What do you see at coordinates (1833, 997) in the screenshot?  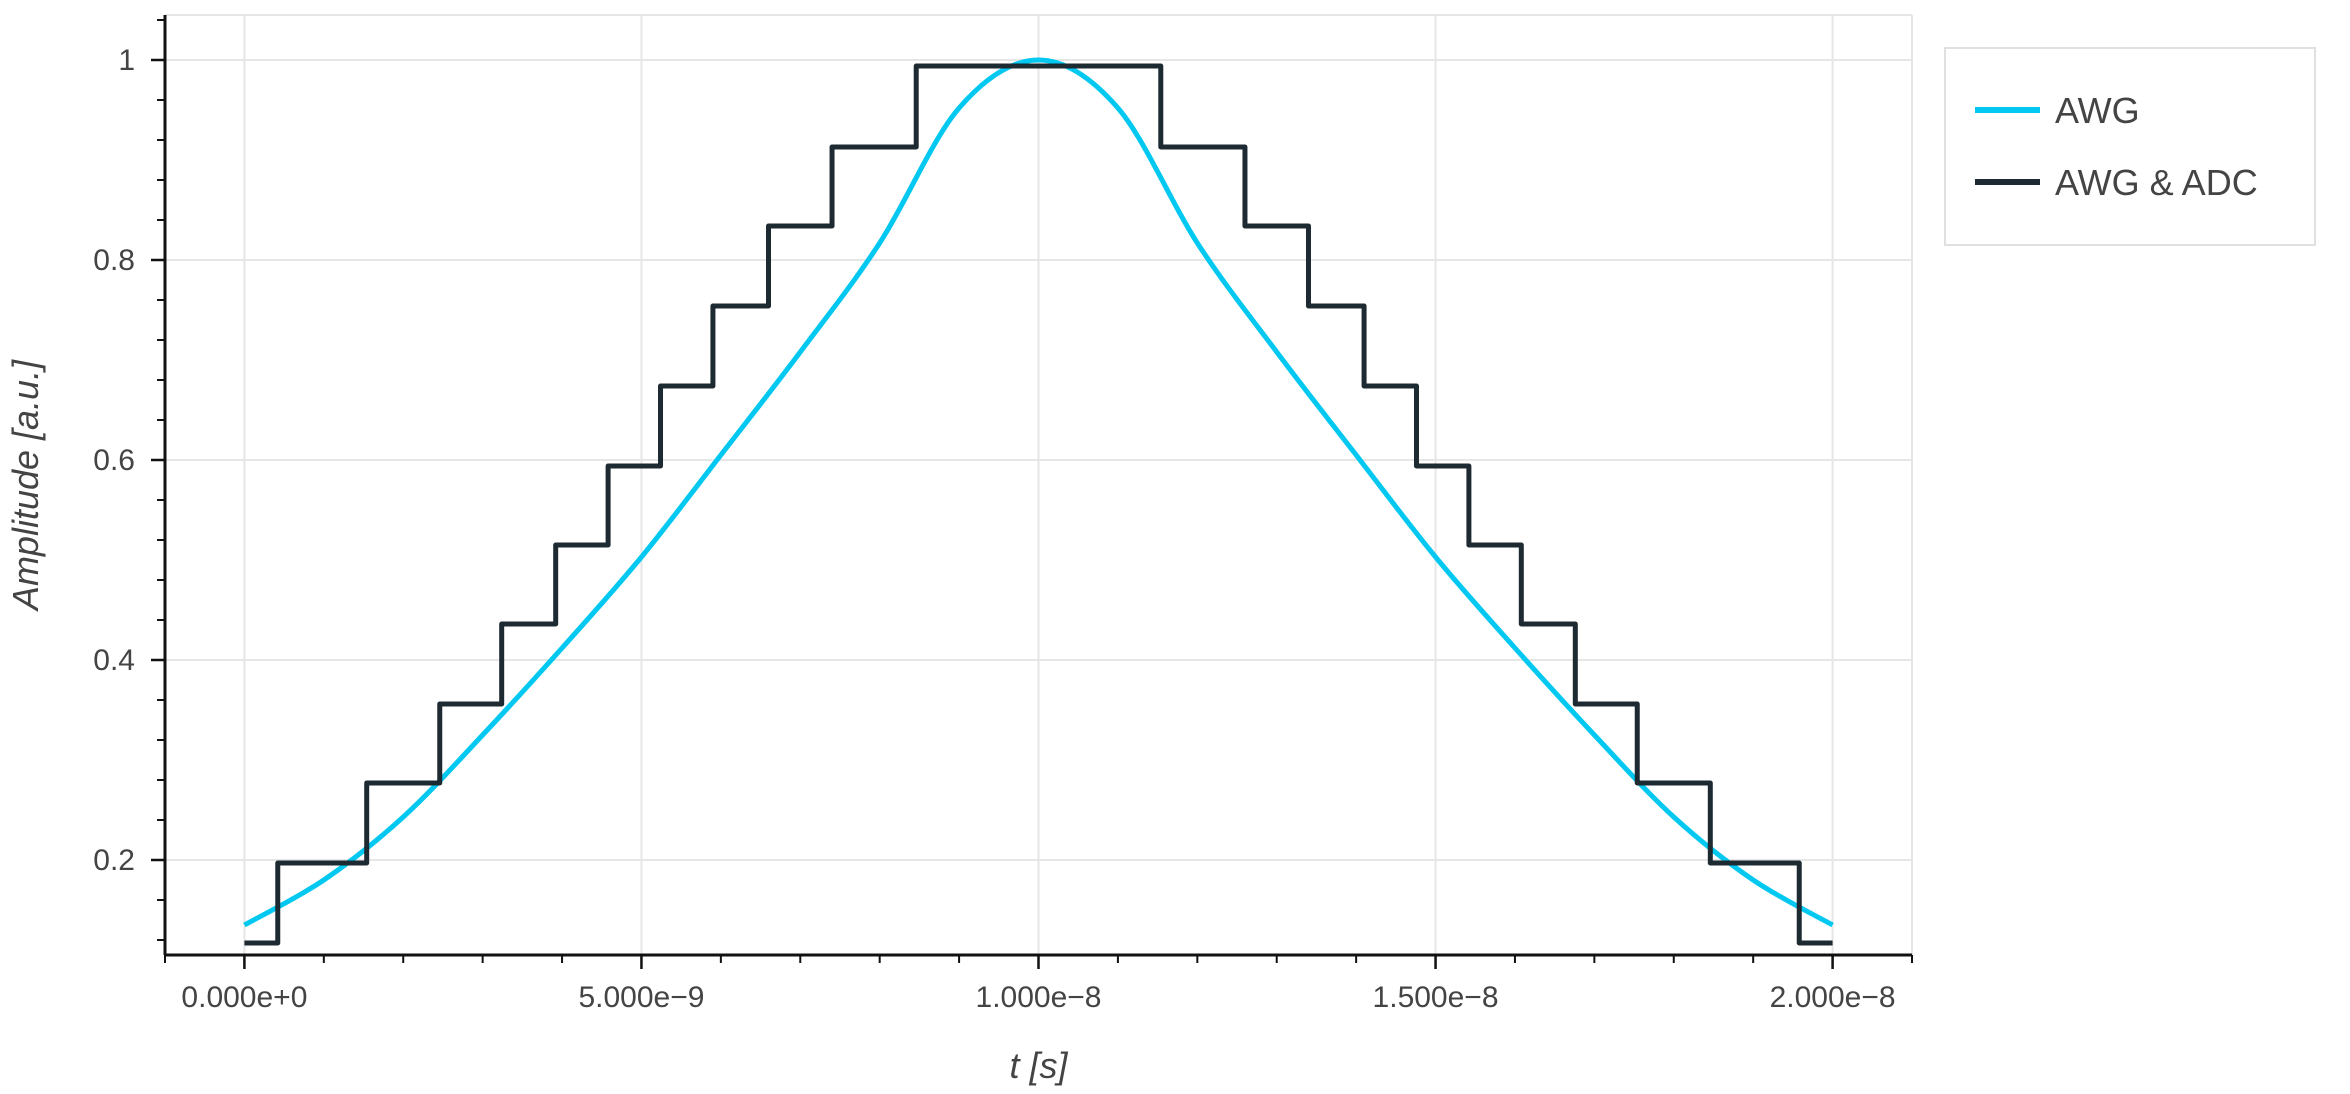 I see `x-tick-label: 2.000e−8` at bounding box center [1833, 997].